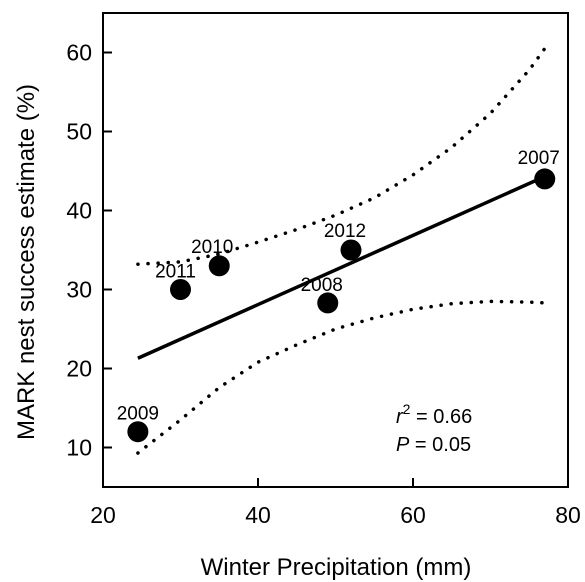 This screenshot has width=585, height=582. What do you see at coordinates (138, 414) in the screenshot?
I see `data-point-label: 2009` at bounding box center [138, 414].